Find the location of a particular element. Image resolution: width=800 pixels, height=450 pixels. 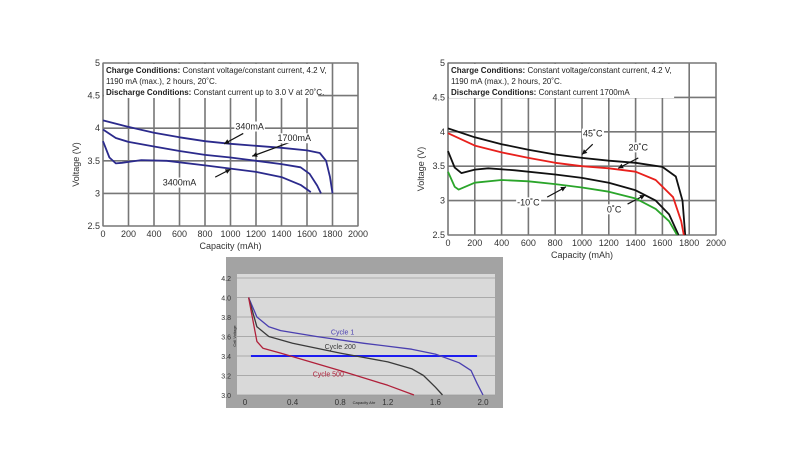

series-label: 0˚C is located at coordinates (614, 209).